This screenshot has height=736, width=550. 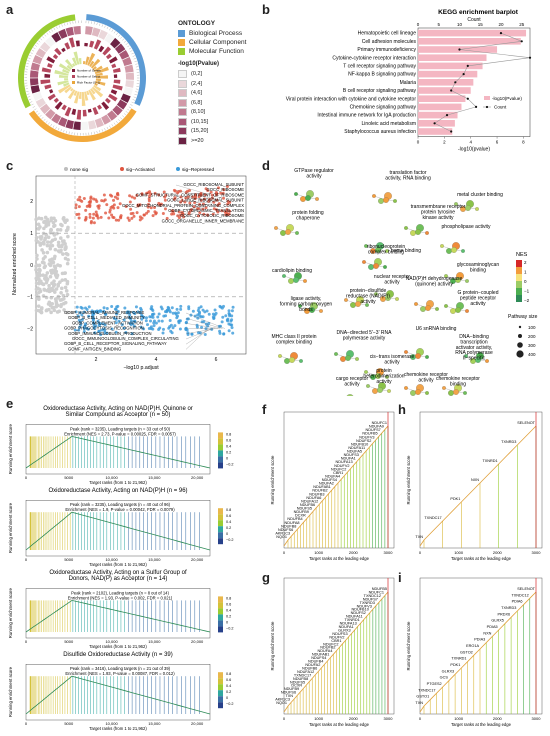 What do you see at coordinates (264, 409) in the screenshot?
I see `panel-letter-f: f` at bounding box center [264, 409].